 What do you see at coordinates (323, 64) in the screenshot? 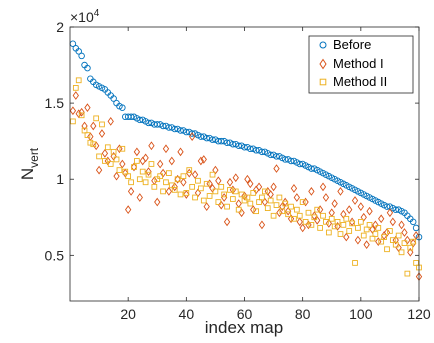
I see `legend-marker-method-i` at bounding box center [323, 64].